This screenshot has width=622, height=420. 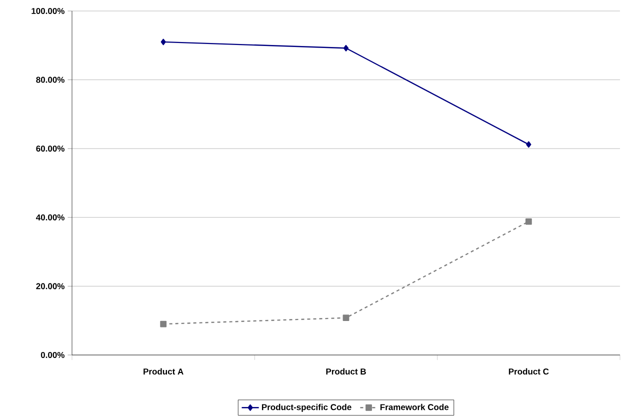 I want to click on x-tick-label: Product C, so click(x=528, y=371).